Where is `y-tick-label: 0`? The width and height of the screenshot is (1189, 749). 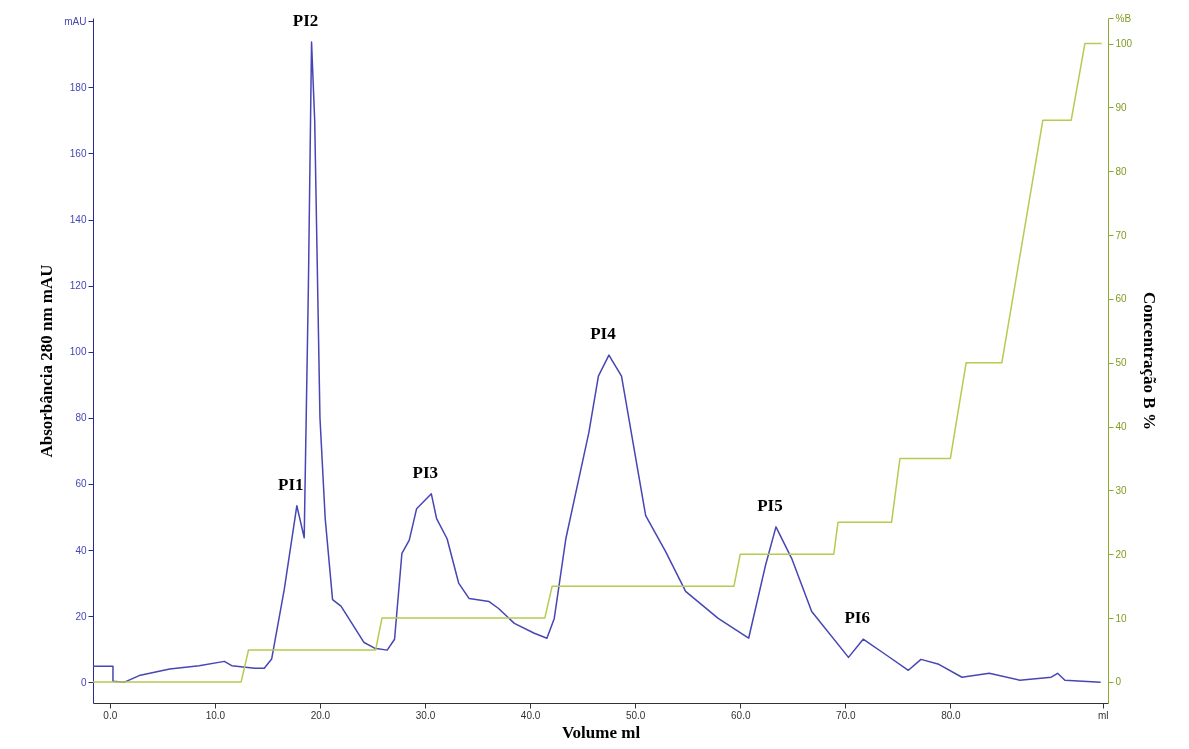 y-tick-label: 0 is located at coordinates (83, 682).